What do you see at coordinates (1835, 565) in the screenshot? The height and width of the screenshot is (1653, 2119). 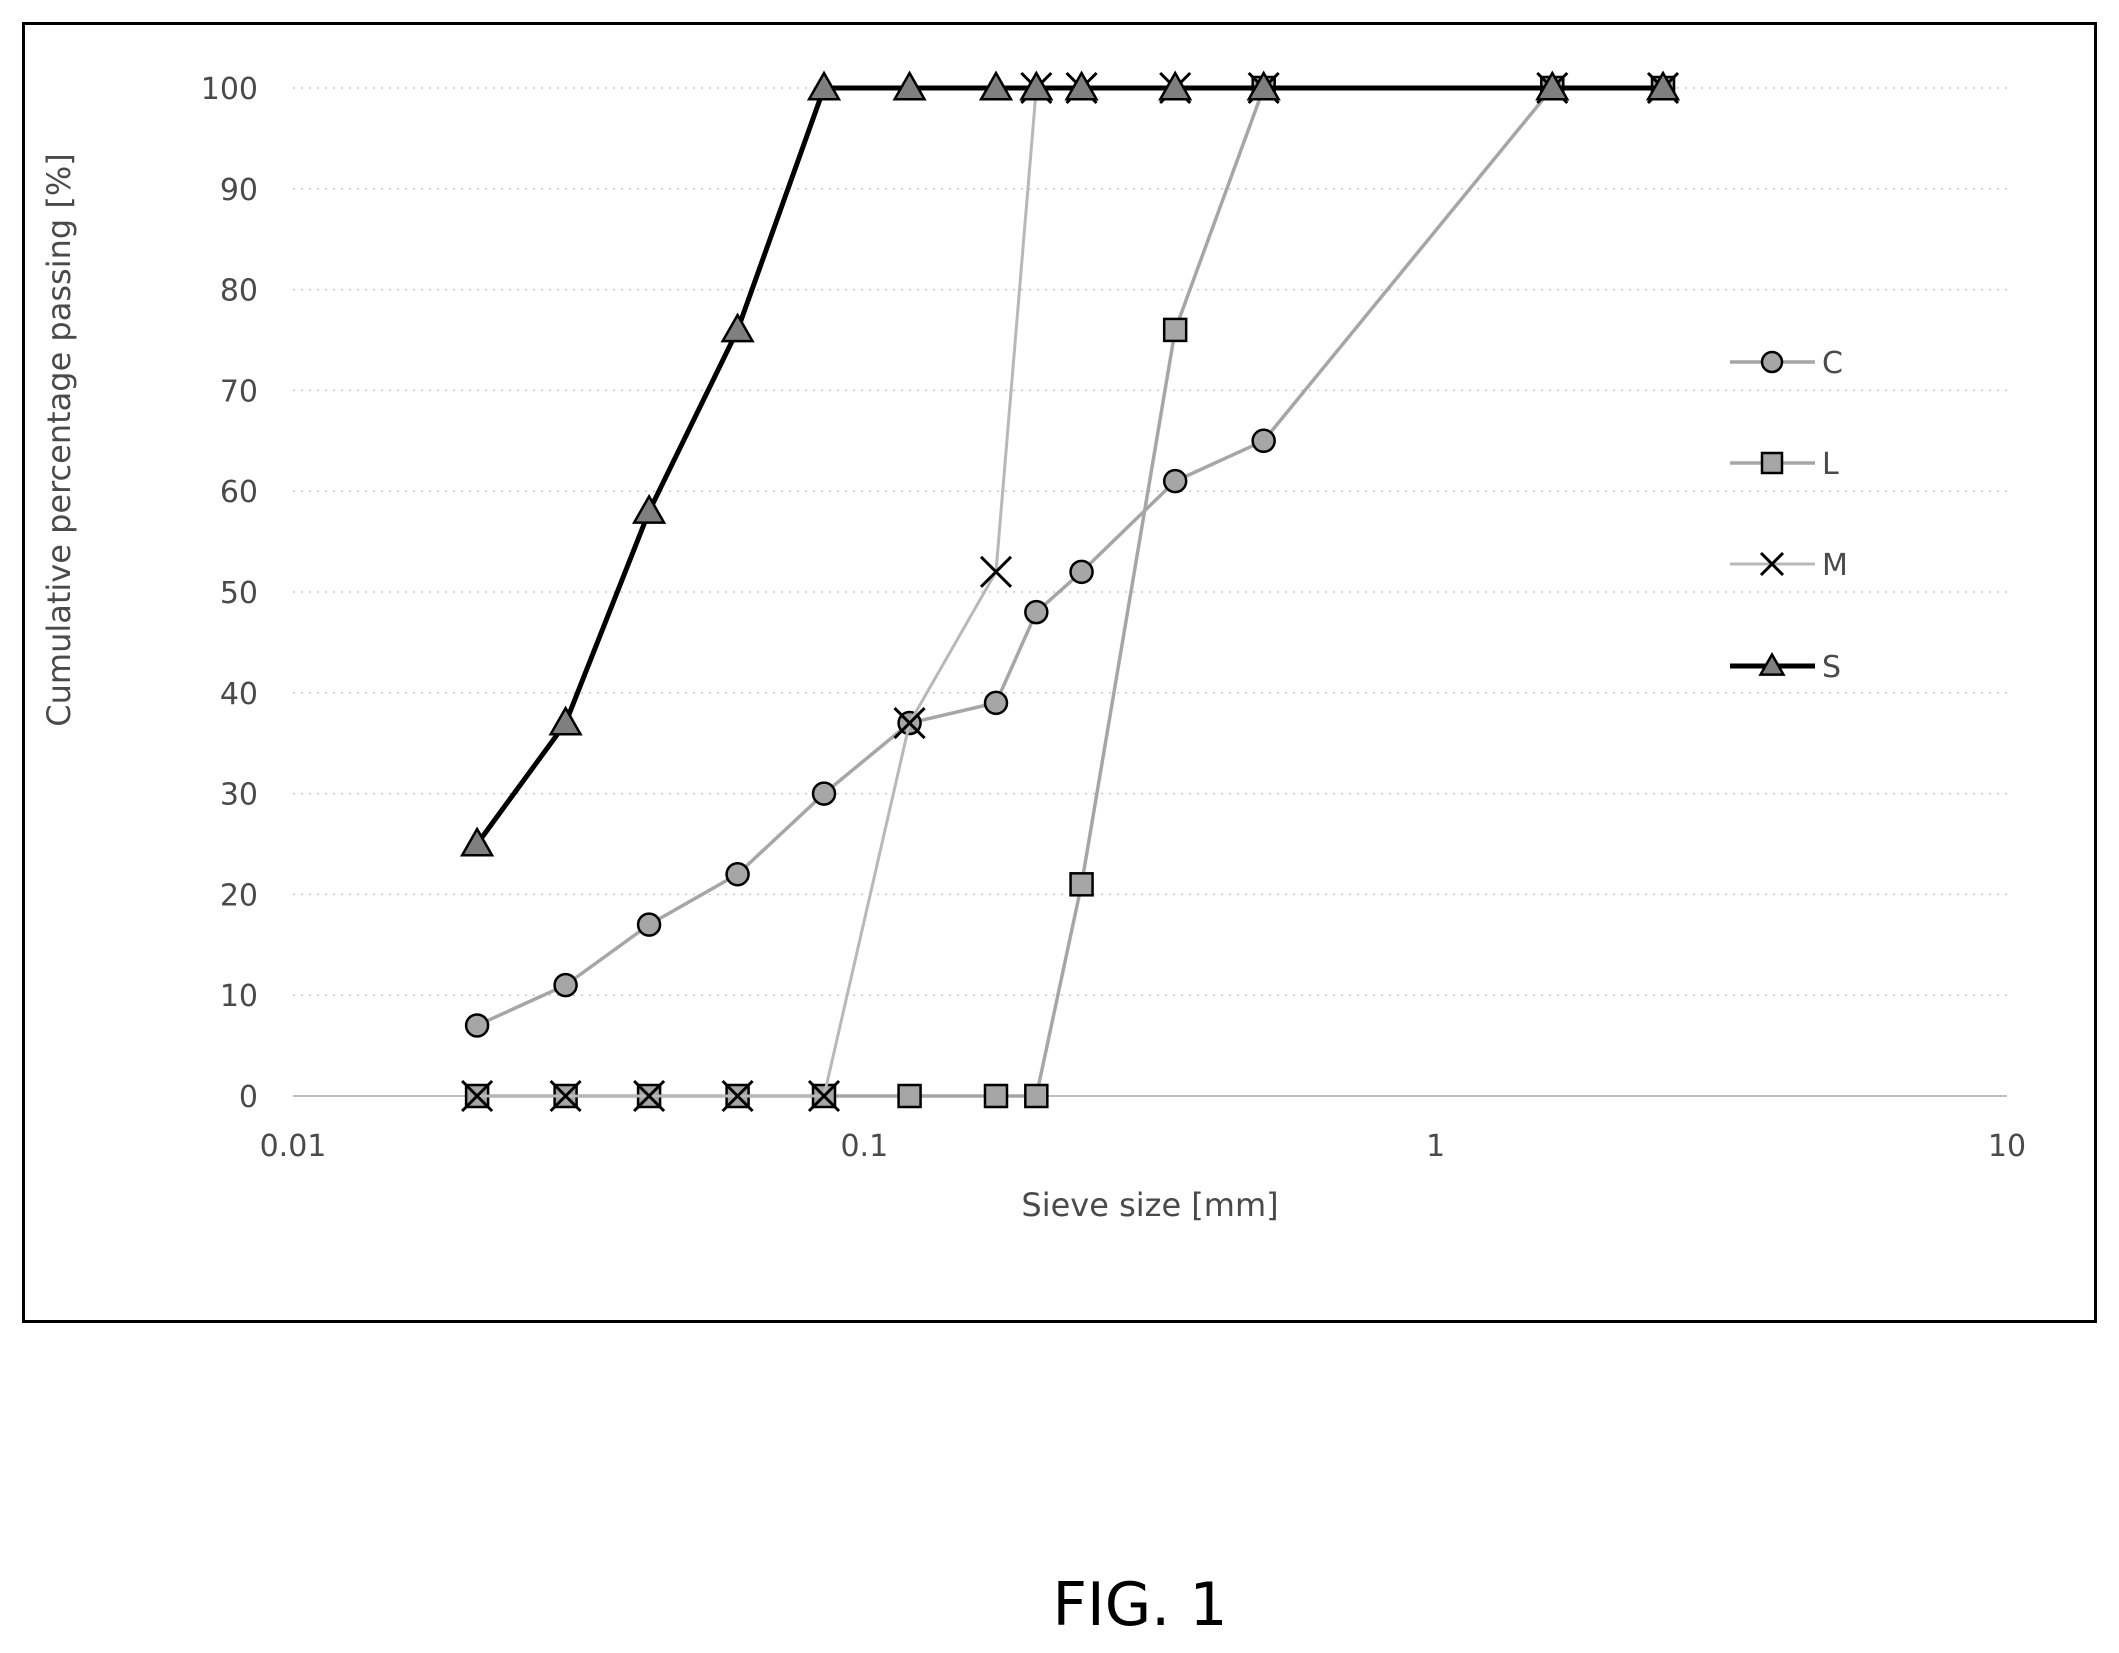 I see `legend-label: M` at bounding box center [1835, 565].